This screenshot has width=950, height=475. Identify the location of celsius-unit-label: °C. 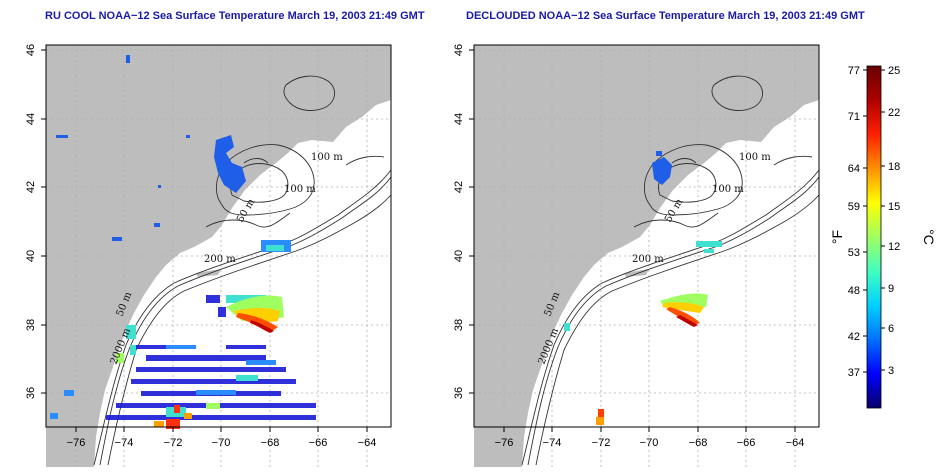
(929, 237).